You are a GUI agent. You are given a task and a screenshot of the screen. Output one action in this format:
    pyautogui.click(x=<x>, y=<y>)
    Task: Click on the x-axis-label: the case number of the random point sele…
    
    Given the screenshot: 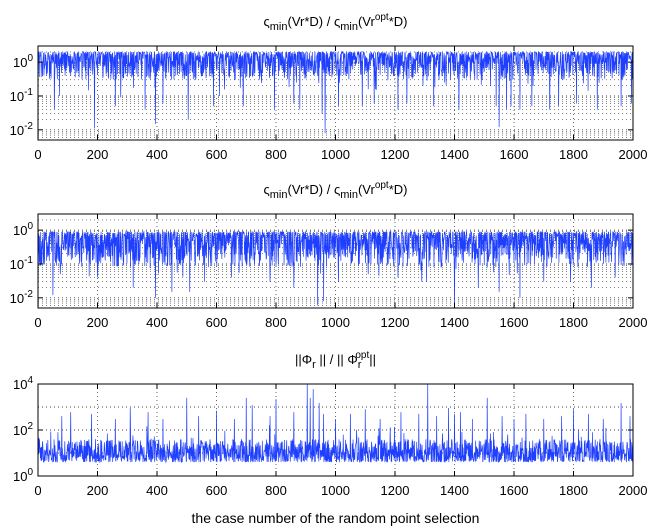 What is the action you would take?
    pyautogui.click(x=336, y=518)
    